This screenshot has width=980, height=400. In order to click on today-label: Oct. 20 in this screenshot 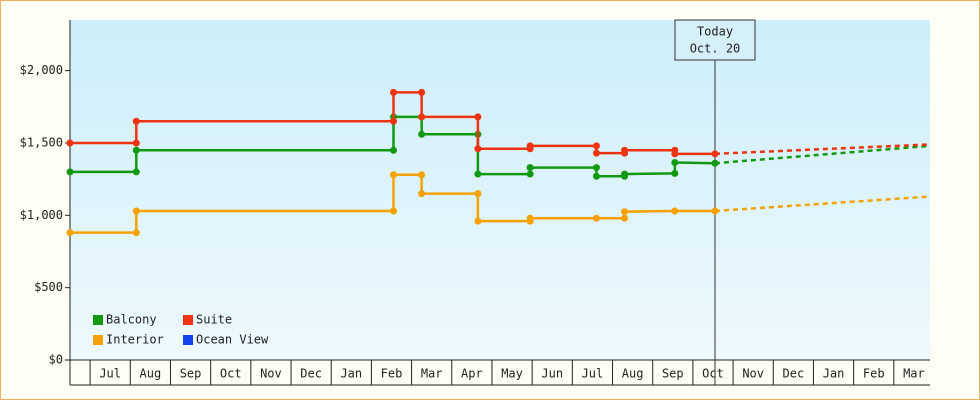, I will do `click(715, 49)`.